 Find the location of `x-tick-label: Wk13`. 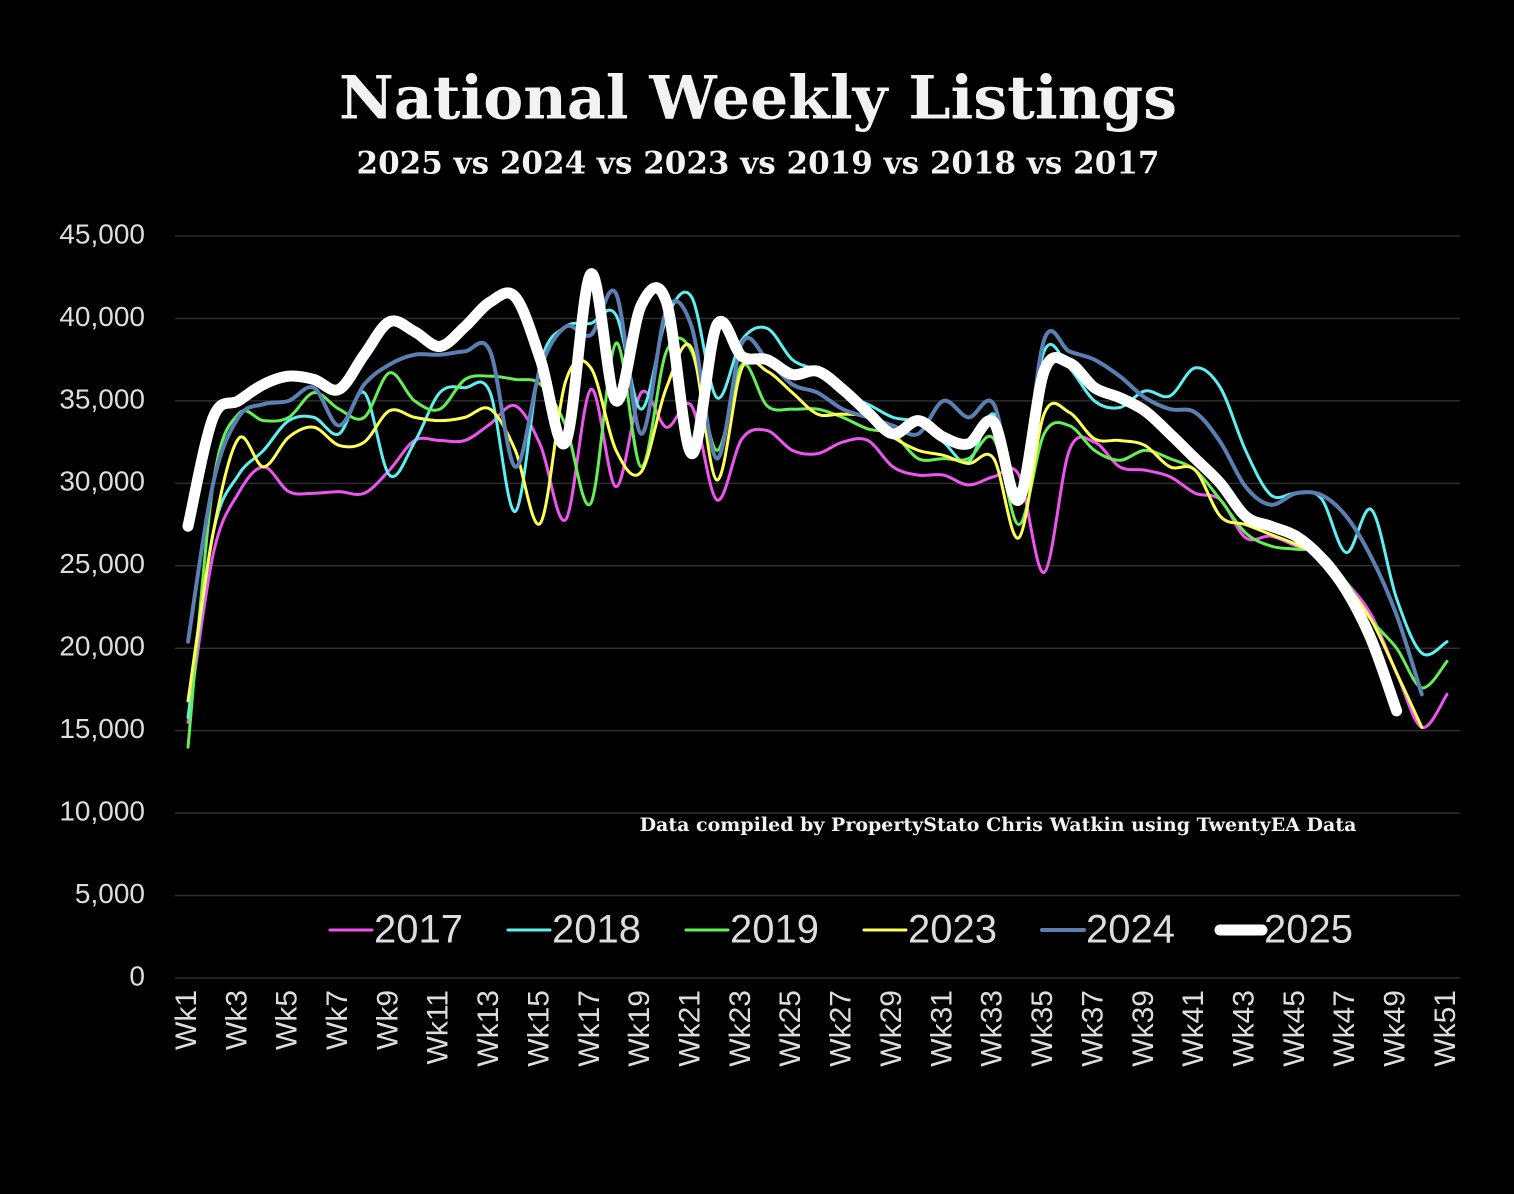

x-tick-label: Wk13 is located at coordinates (488, 1028).